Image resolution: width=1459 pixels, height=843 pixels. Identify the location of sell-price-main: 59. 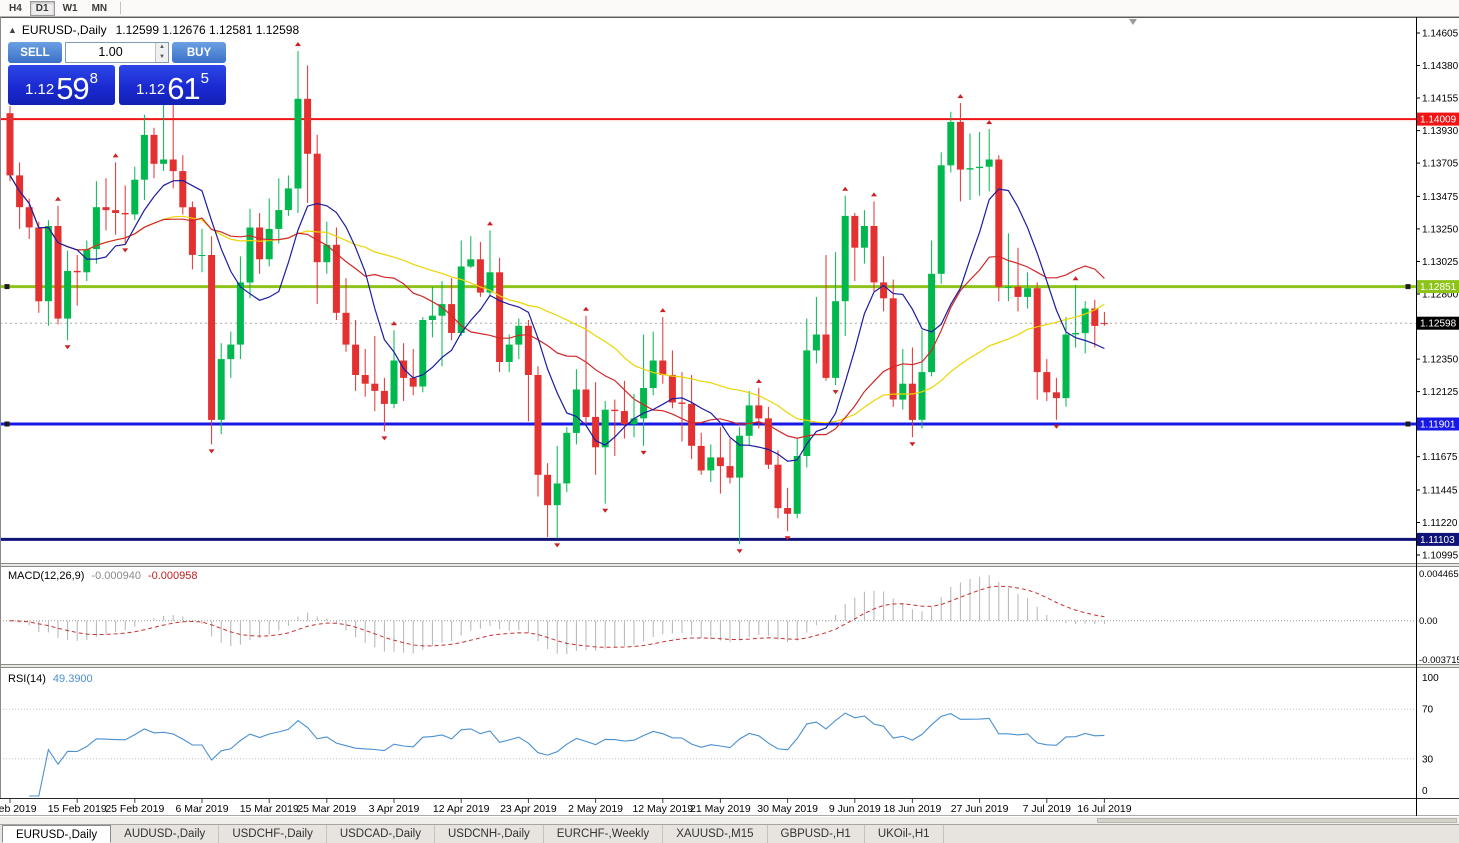
(72, 88).